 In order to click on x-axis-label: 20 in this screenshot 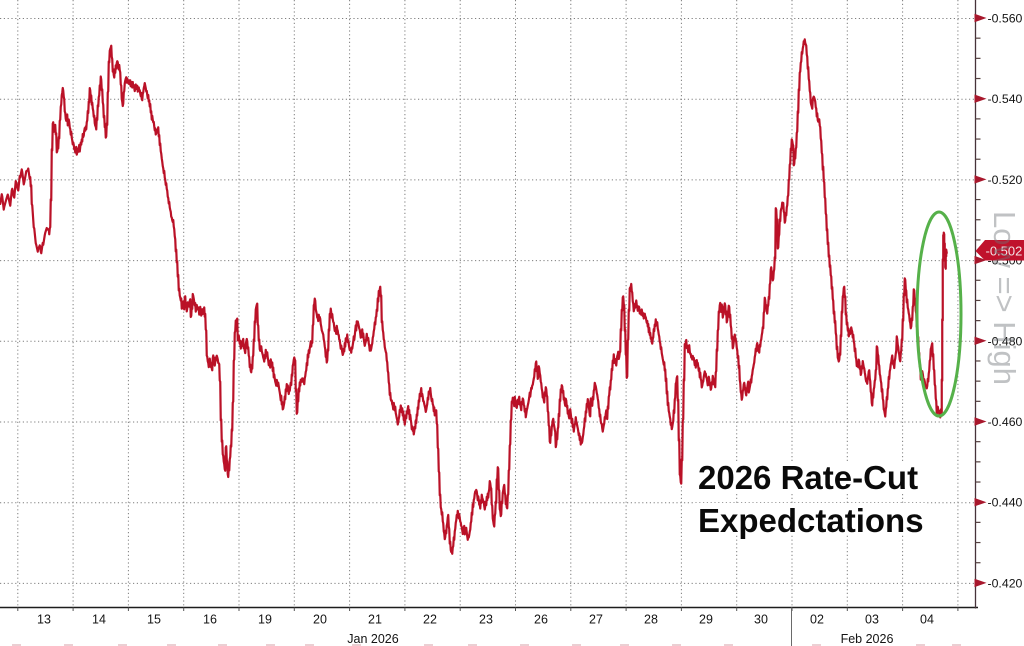, I will do `click(320, 620)`.